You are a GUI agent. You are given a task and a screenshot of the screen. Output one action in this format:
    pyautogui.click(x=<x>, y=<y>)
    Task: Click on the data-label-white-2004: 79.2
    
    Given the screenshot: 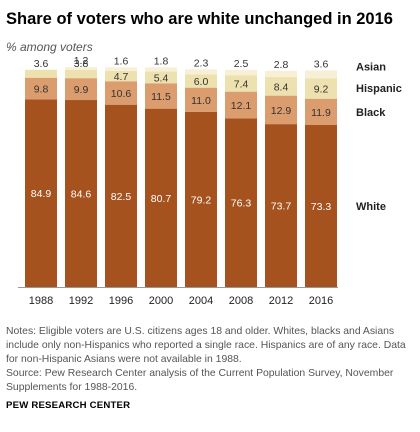 What is the action you would take?
    pyautogui.click(x=201, y=200)
    